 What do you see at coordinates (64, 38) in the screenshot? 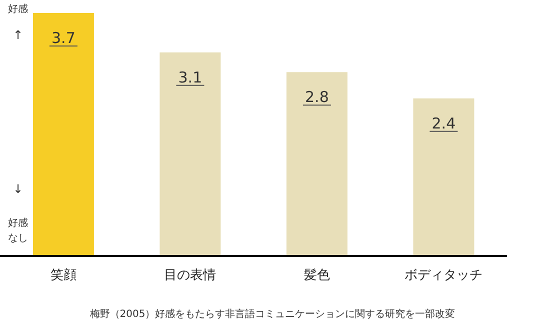
I see `data-label: 3.7` at bounding box center [64, 38].